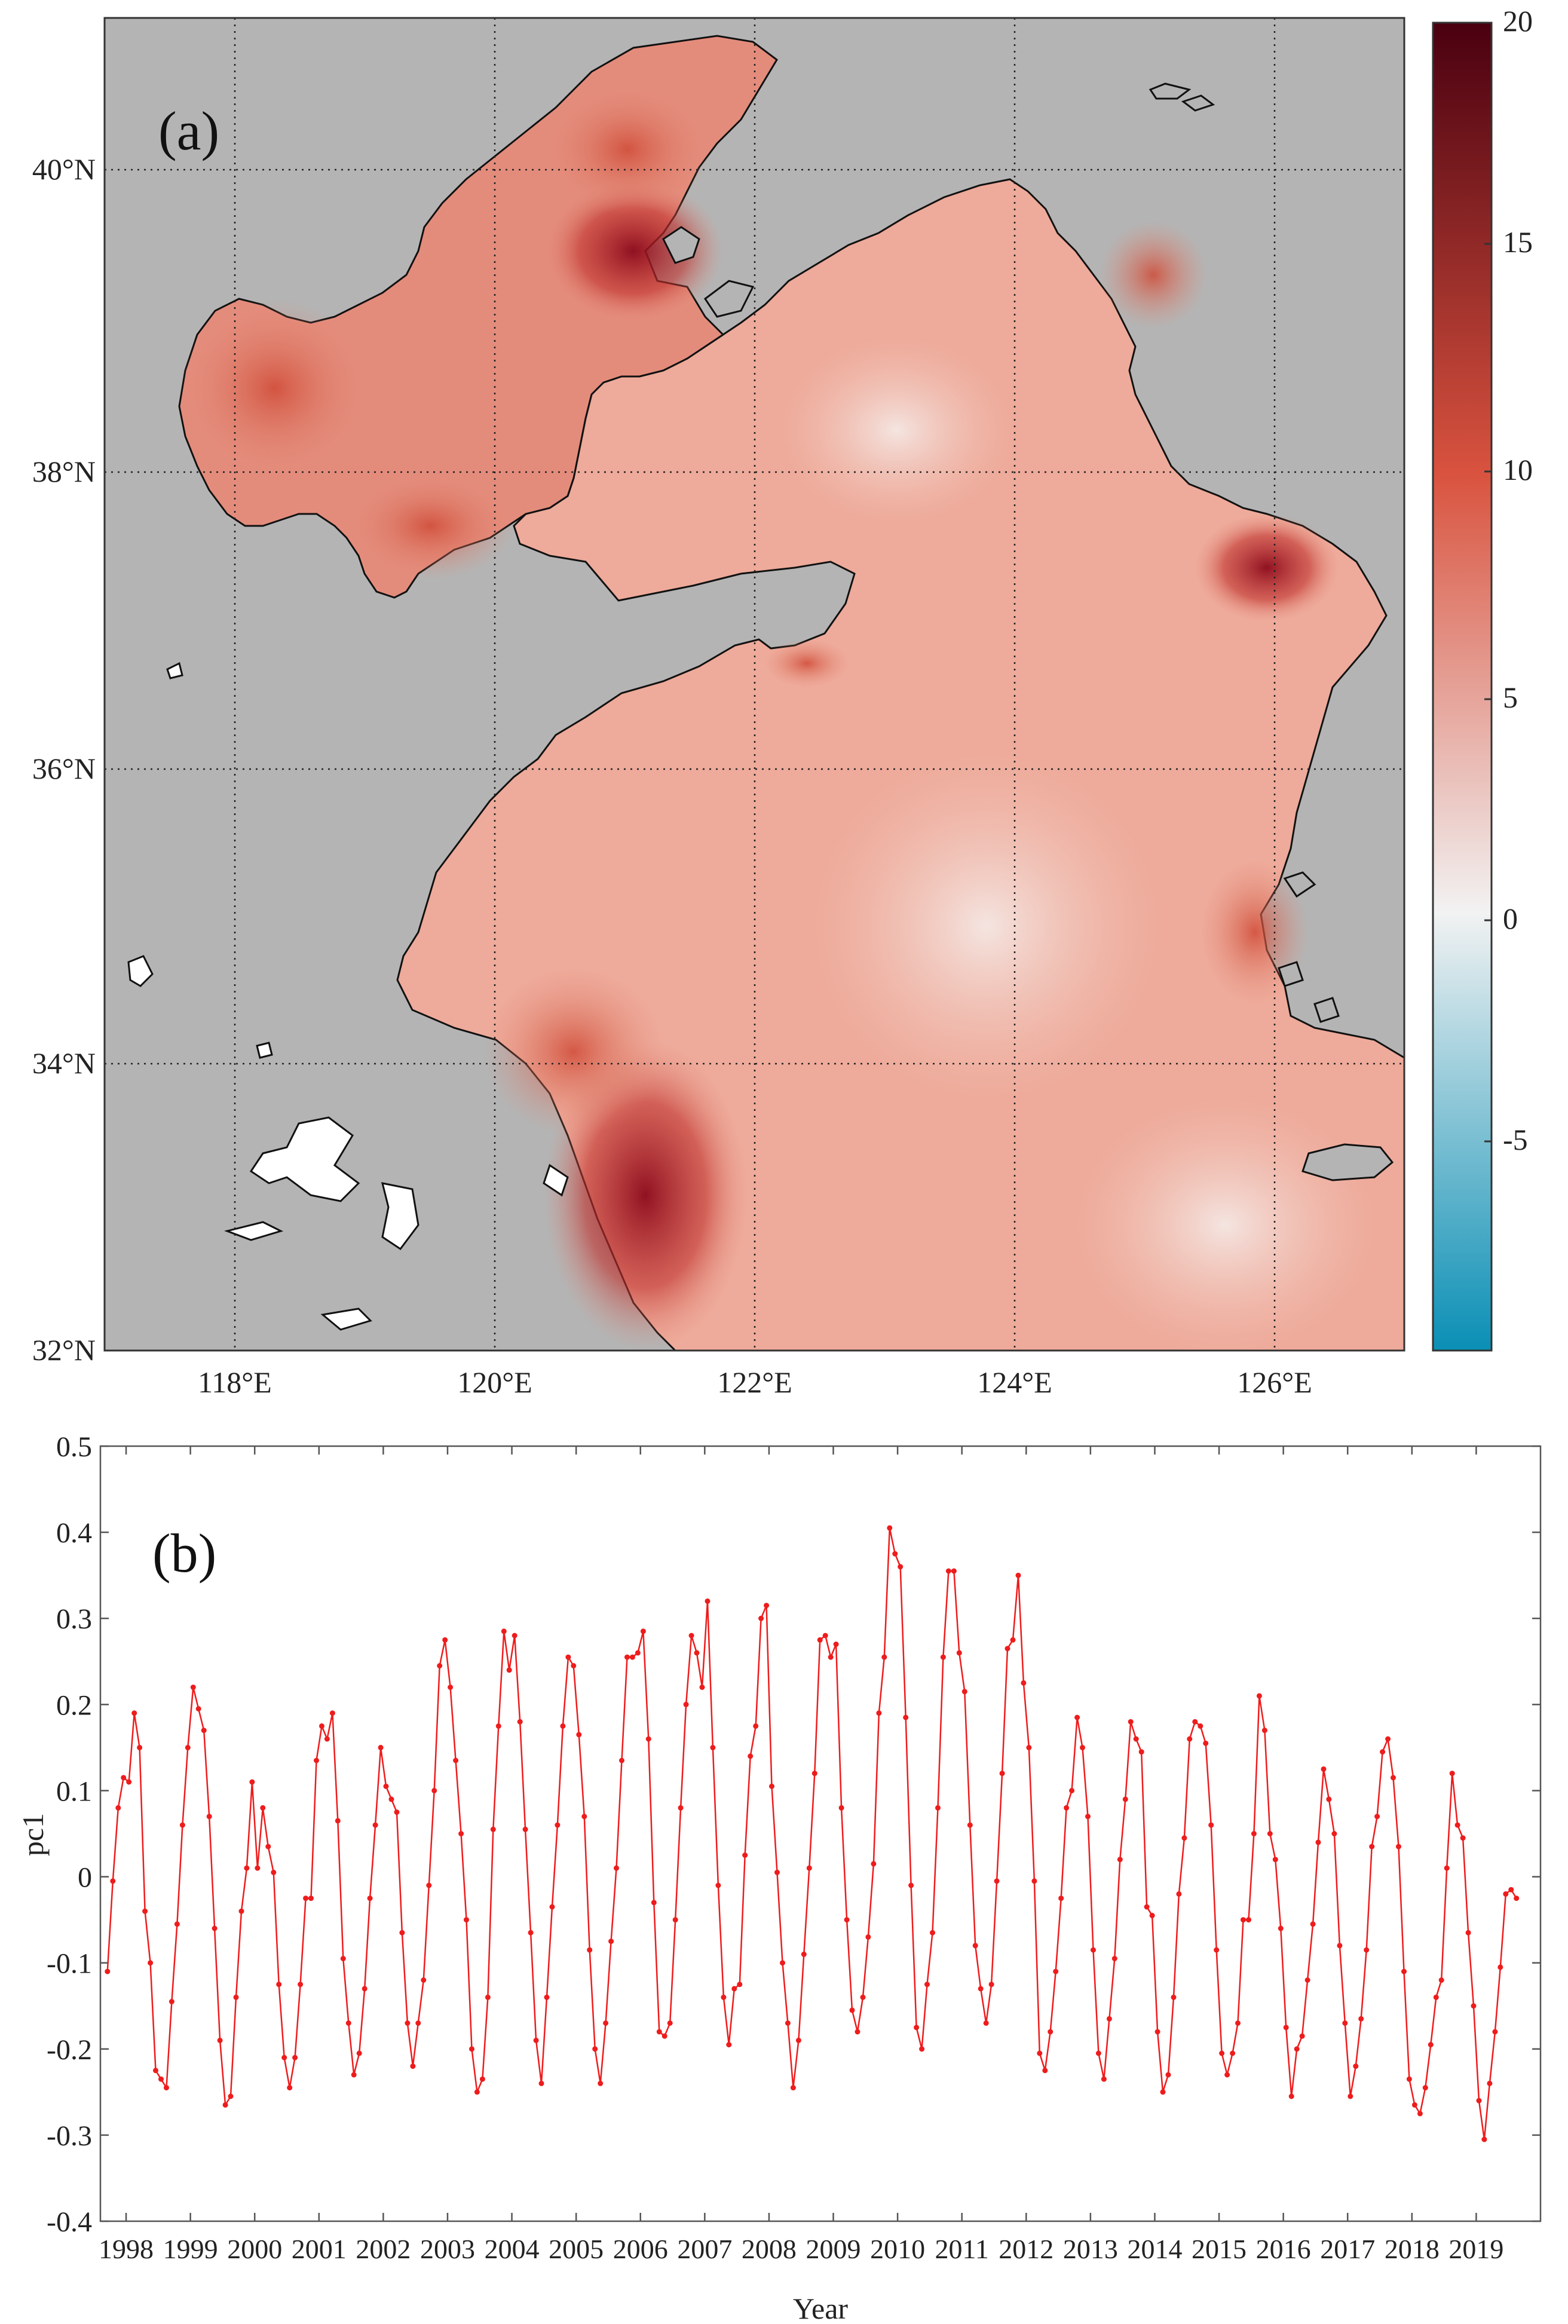  Describe the element at coordinates (64, 759) in the screenshot. I see `map-y-ticks: 40°N 38°N 36°N 34°N 32°N` at that location.